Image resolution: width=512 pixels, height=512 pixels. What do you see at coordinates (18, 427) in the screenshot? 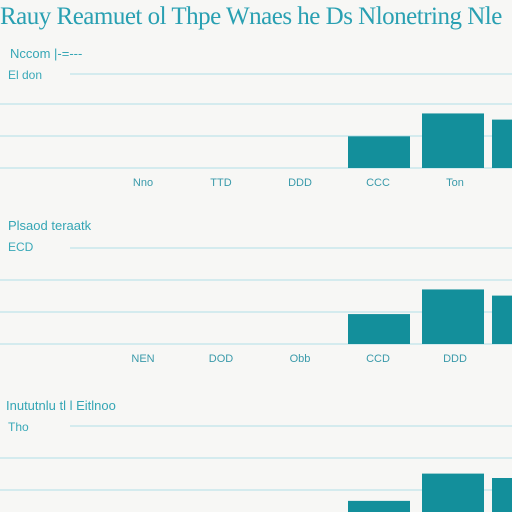
I see `panel-3-sublabel: Tho` at bounding box center [18, 427].